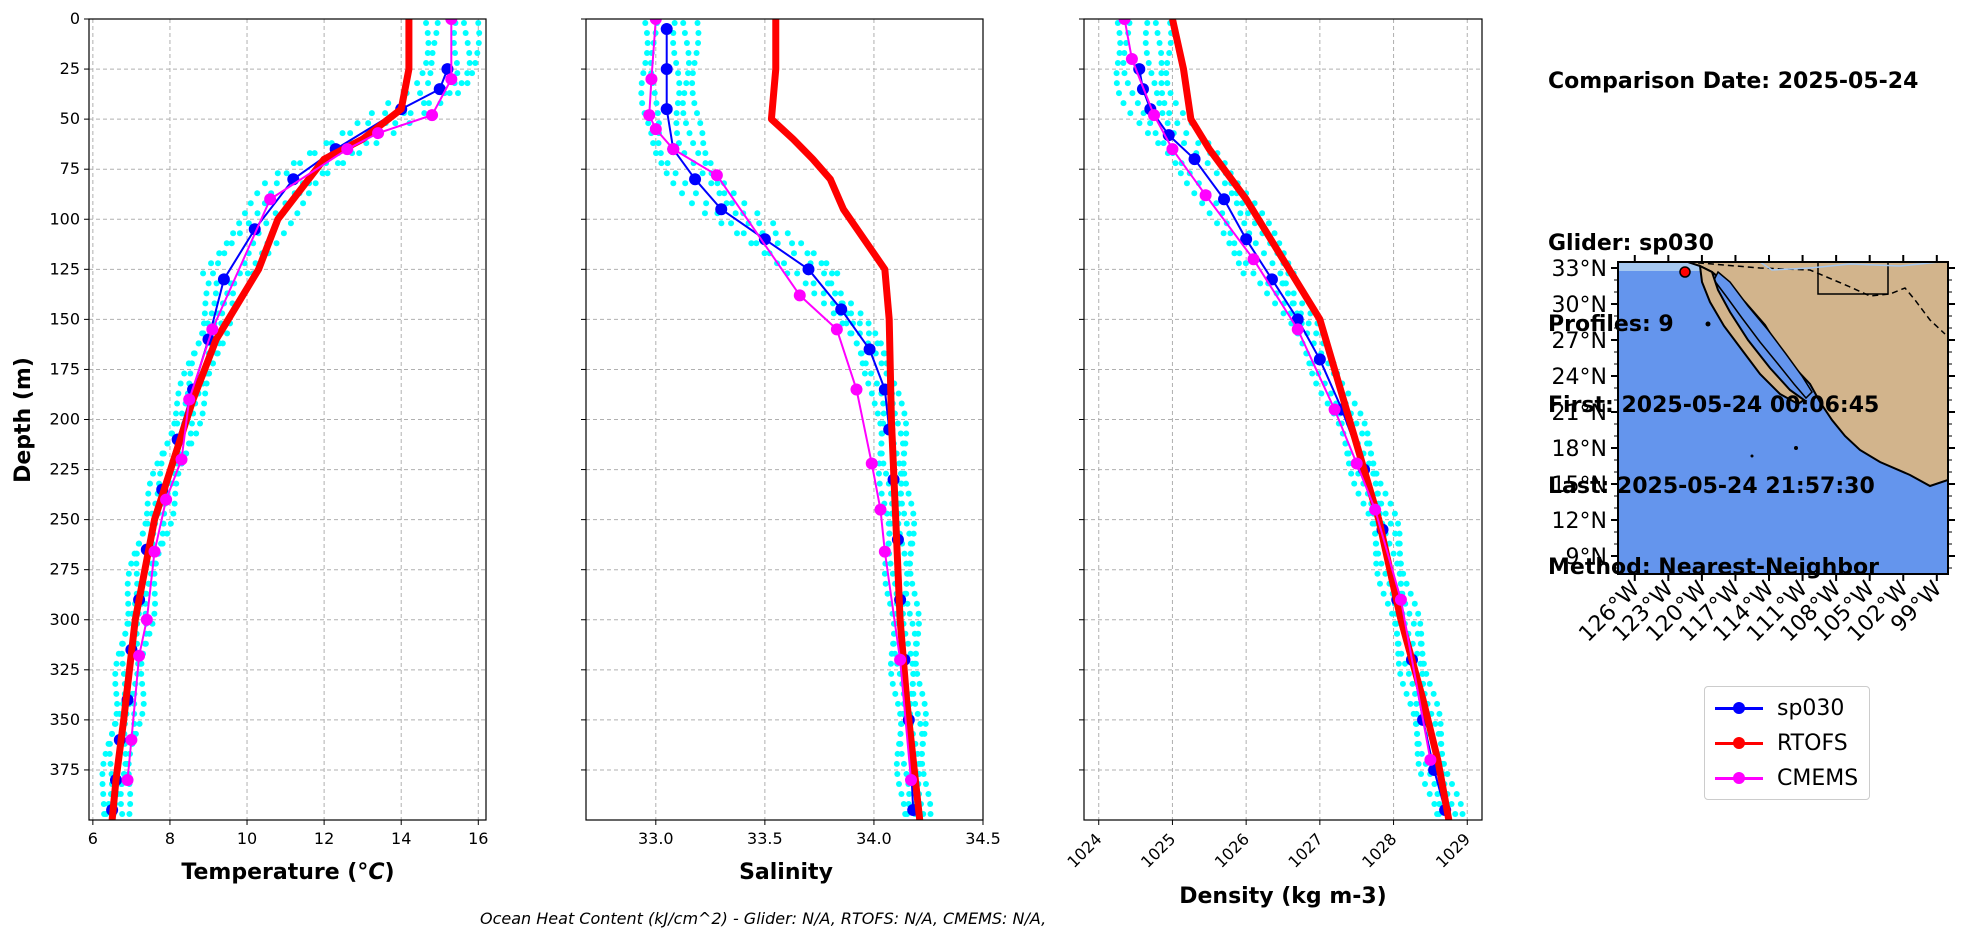 This screenshot has height=934, width=1978. What do you see at coordinates (401, 838) in the screenshot?
I see `x-tick-label: 14` at bounding box center [401, 838].